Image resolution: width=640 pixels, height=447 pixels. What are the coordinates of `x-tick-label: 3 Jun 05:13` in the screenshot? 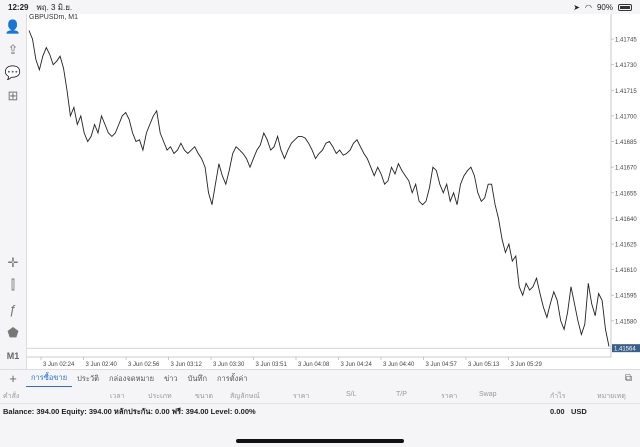 It's located at (484, 365).